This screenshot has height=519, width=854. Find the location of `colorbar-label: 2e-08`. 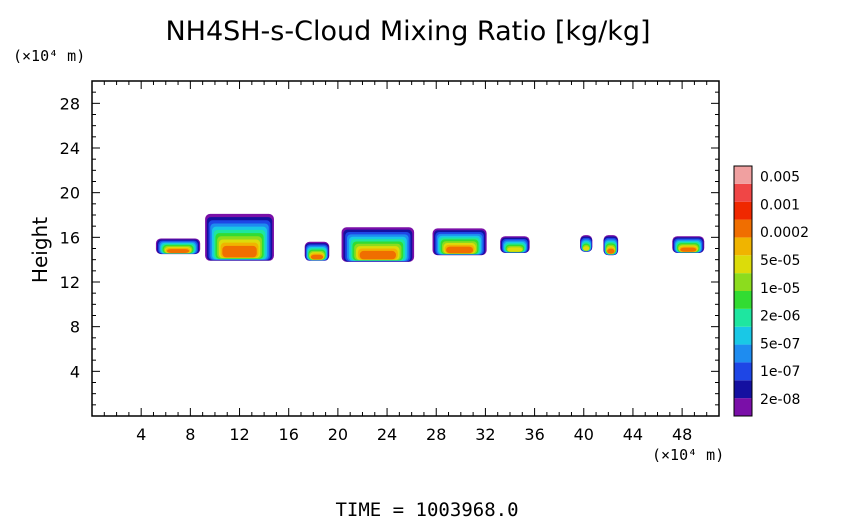

colorbar-label: 2e-08 is located at coordinates (780, 400).